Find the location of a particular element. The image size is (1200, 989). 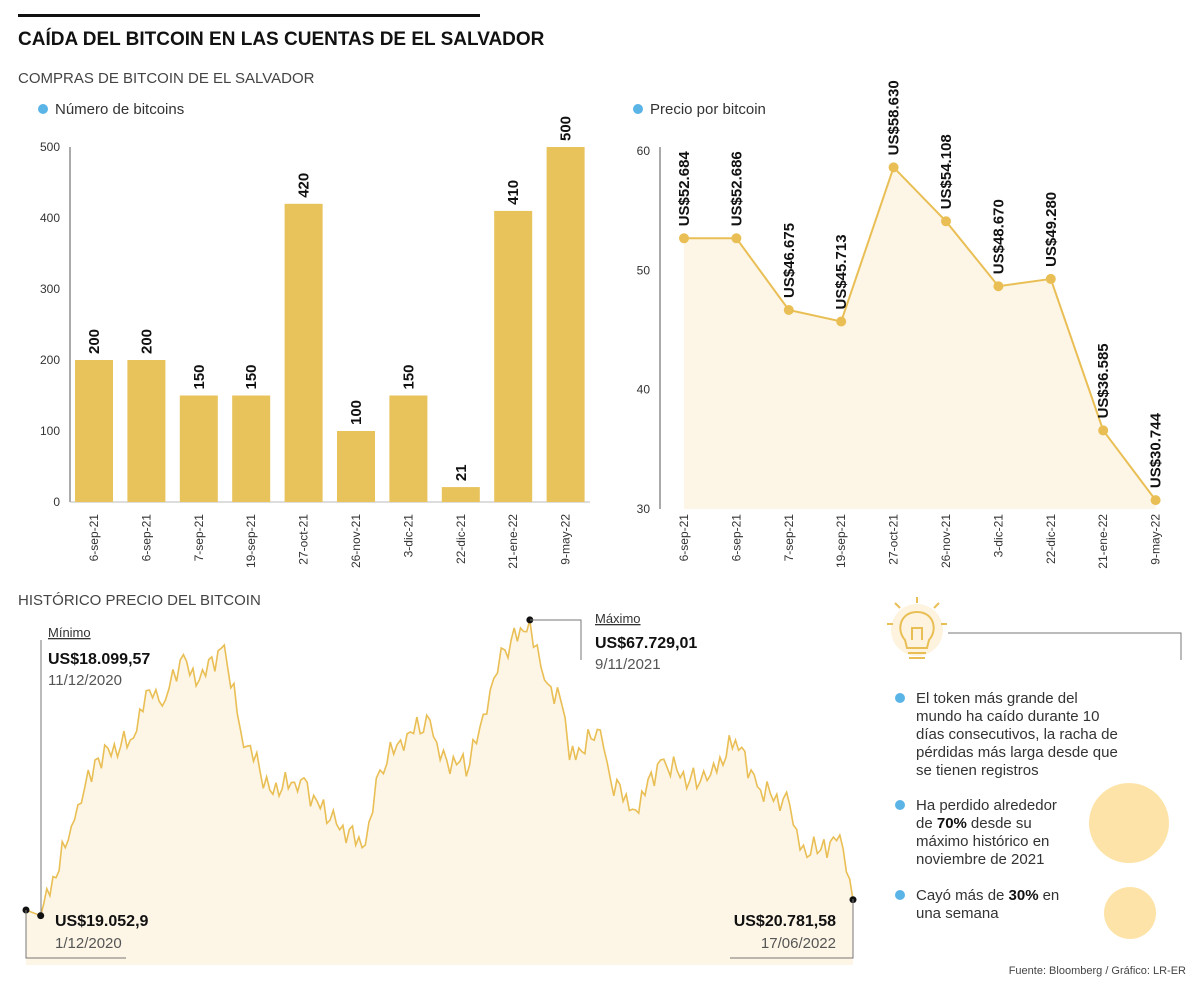

history-chart-title: HISTÓRICO PRECIO DEL BITCOIN is located at coordinates (139, 600).